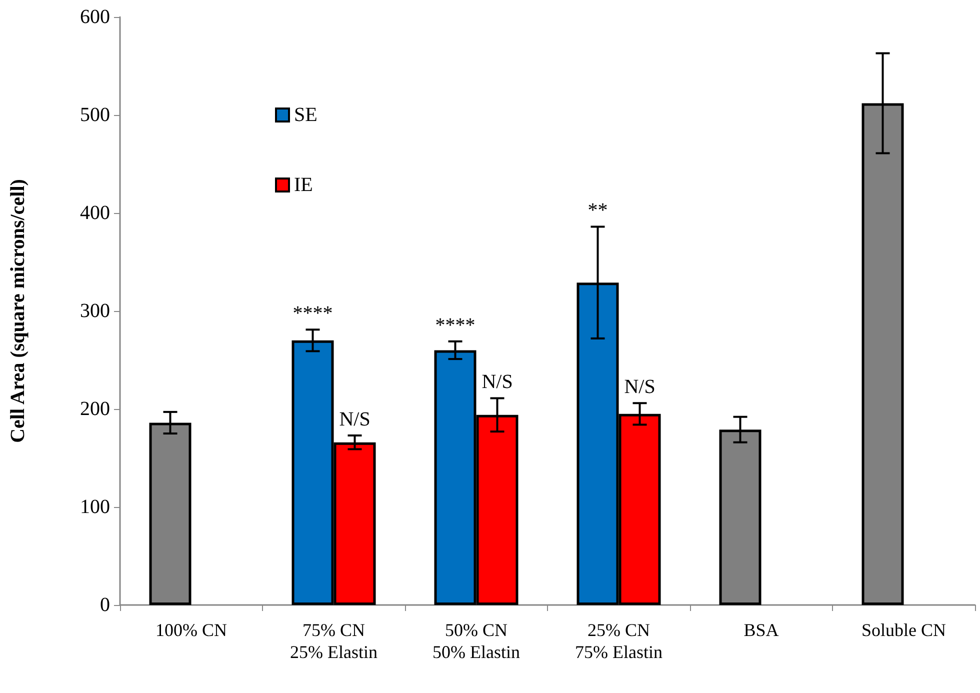  What do you see at coordinates (618, 641) in the screenshot?
I see `x-tick-label: 25% CN 75% Elastin` at bounding box center [618, 641].